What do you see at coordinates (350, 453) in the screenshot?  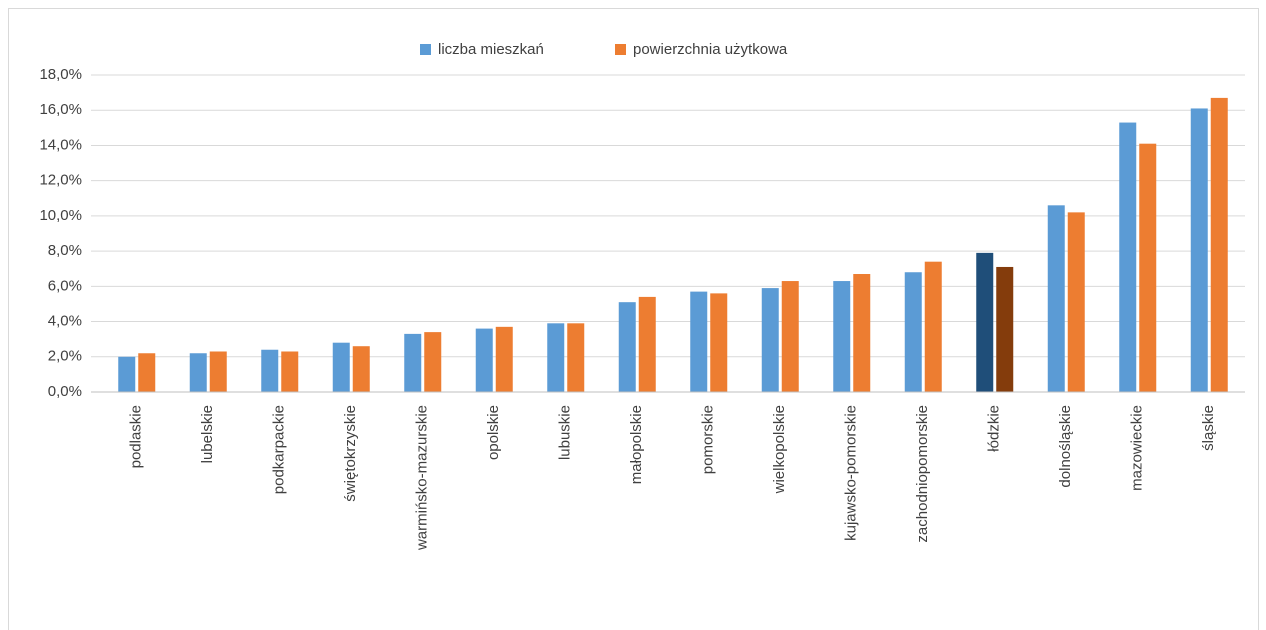 I see `x-tick-label: świętokrzyskie` at bounding box center [350, 453].